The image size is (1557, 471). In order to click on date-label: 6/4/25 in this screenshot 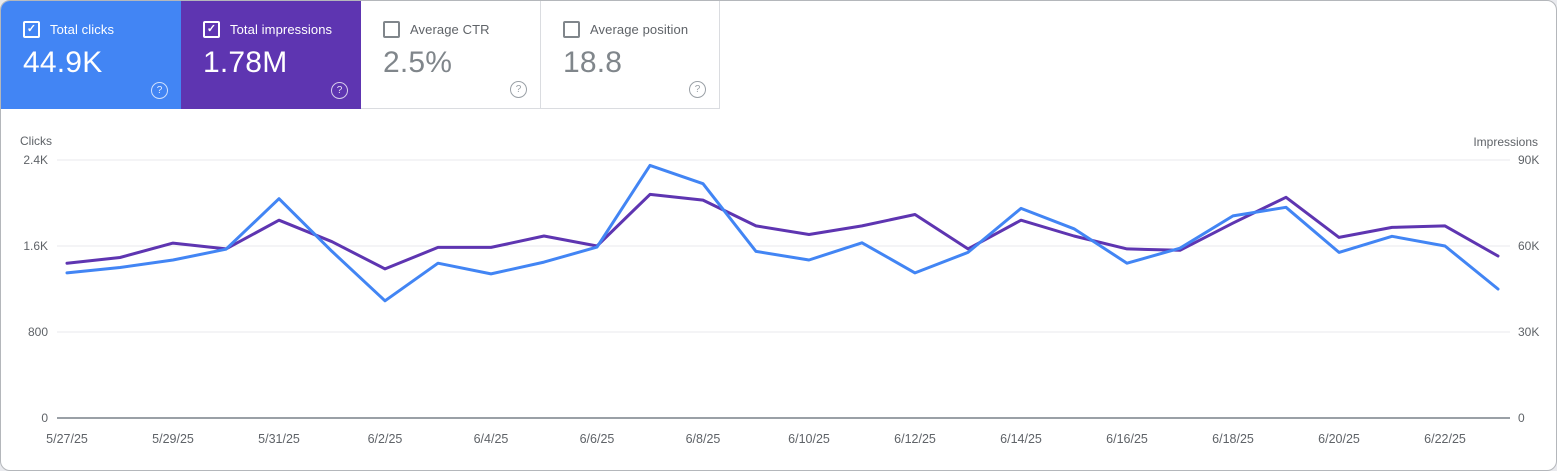, I will do `click(491, 439)`.